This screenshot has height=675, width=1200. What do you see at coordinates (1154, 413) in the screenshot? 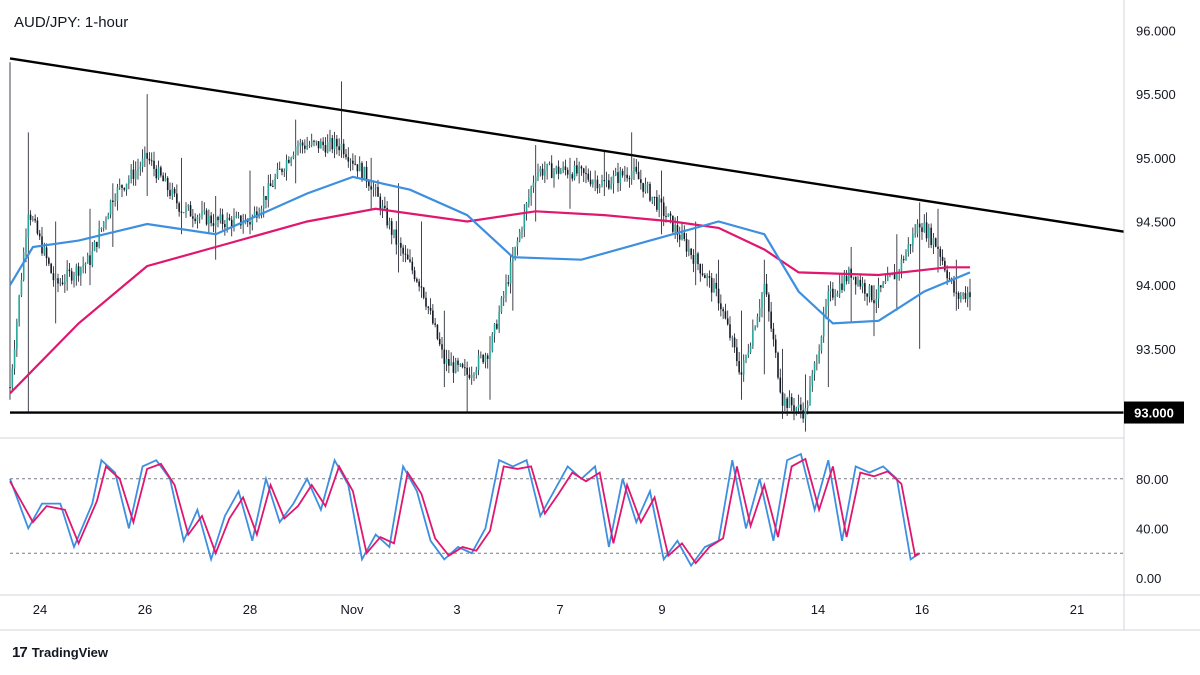
I see `price-label: 93.000` at bounding box center [1154, 413].